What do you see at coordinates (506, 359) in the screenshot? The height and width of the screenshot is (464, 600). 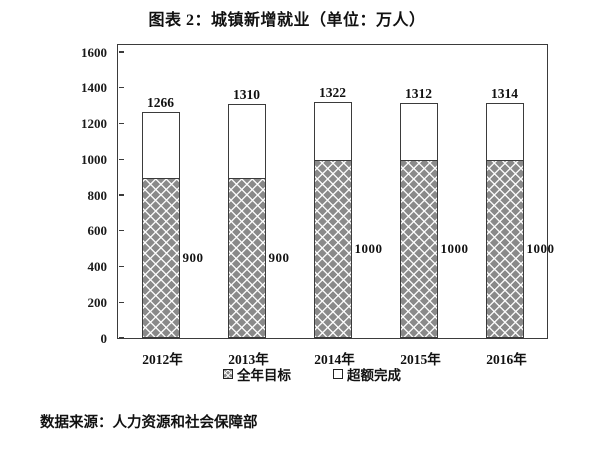 I see `x-axis-label: 2016年` at bounding box center [506, 359].